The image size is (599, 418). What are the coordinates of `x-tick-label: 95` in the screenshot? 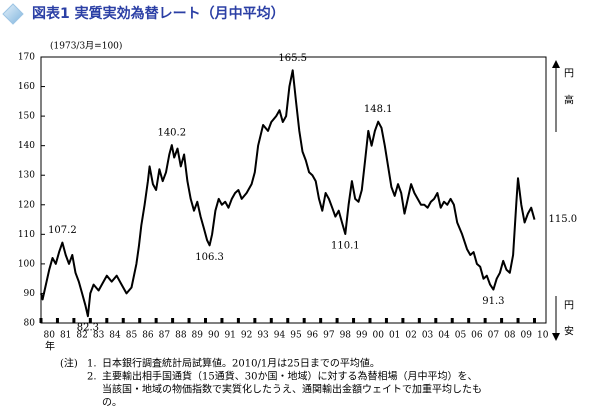 It's located at (296, 336).